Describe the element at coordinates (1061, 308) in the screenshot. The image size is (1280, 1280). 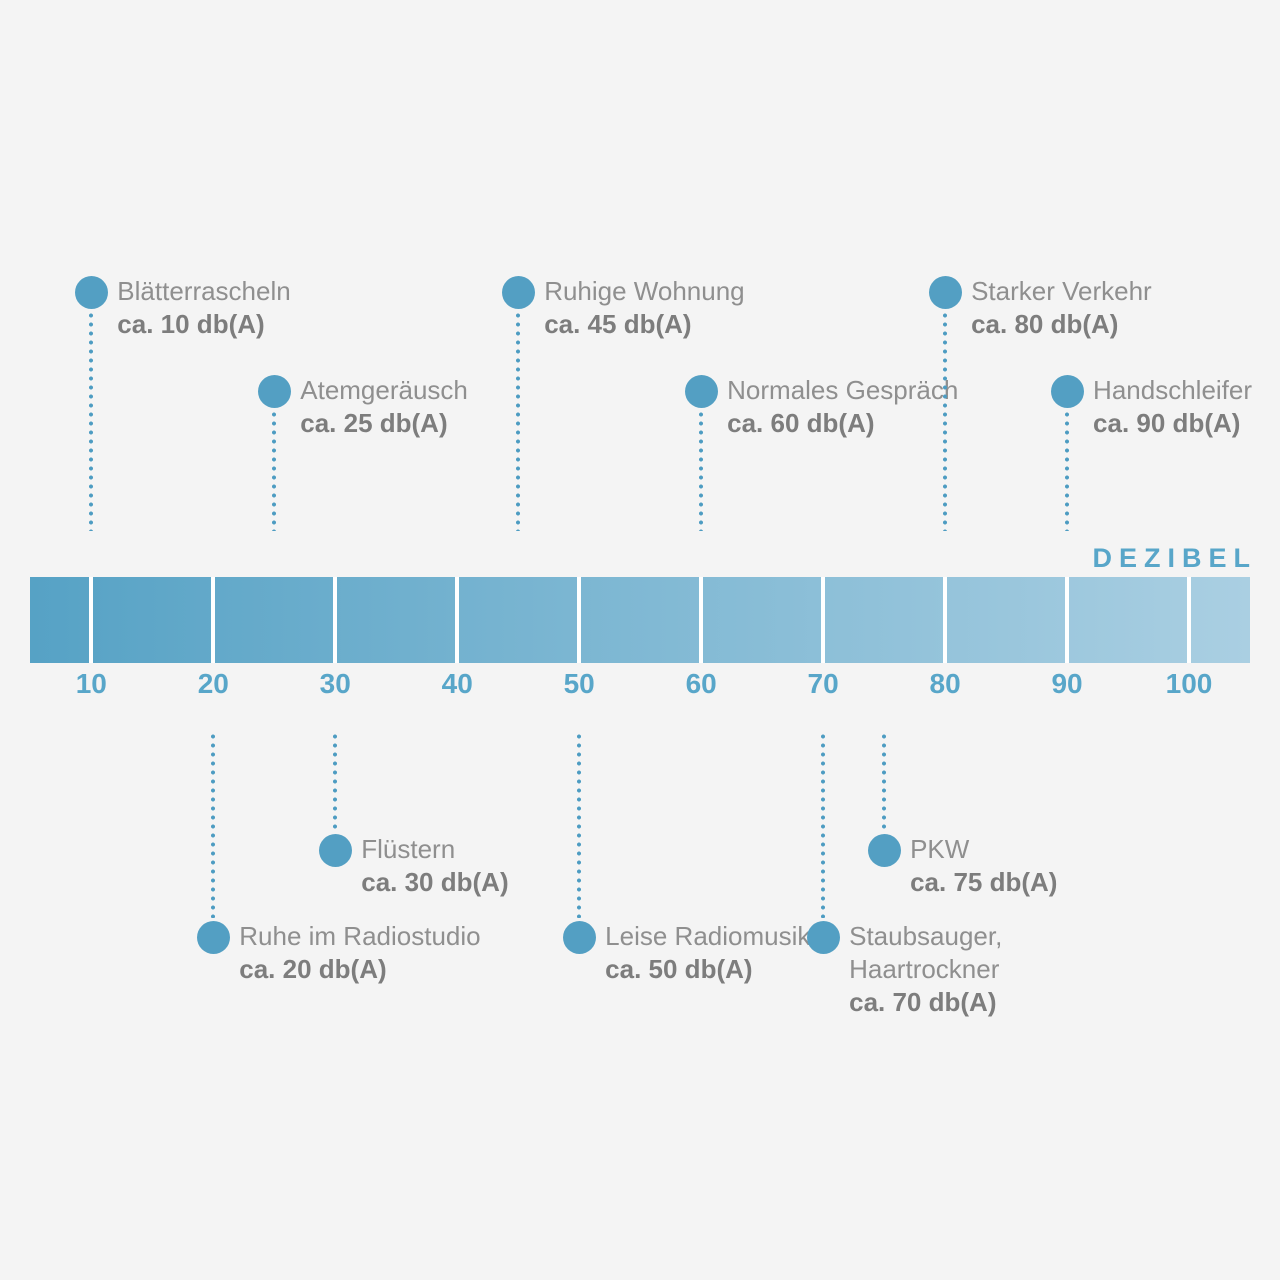
I see `marker-label: Starker Verkehr ca. 80 db(A)` at that location.